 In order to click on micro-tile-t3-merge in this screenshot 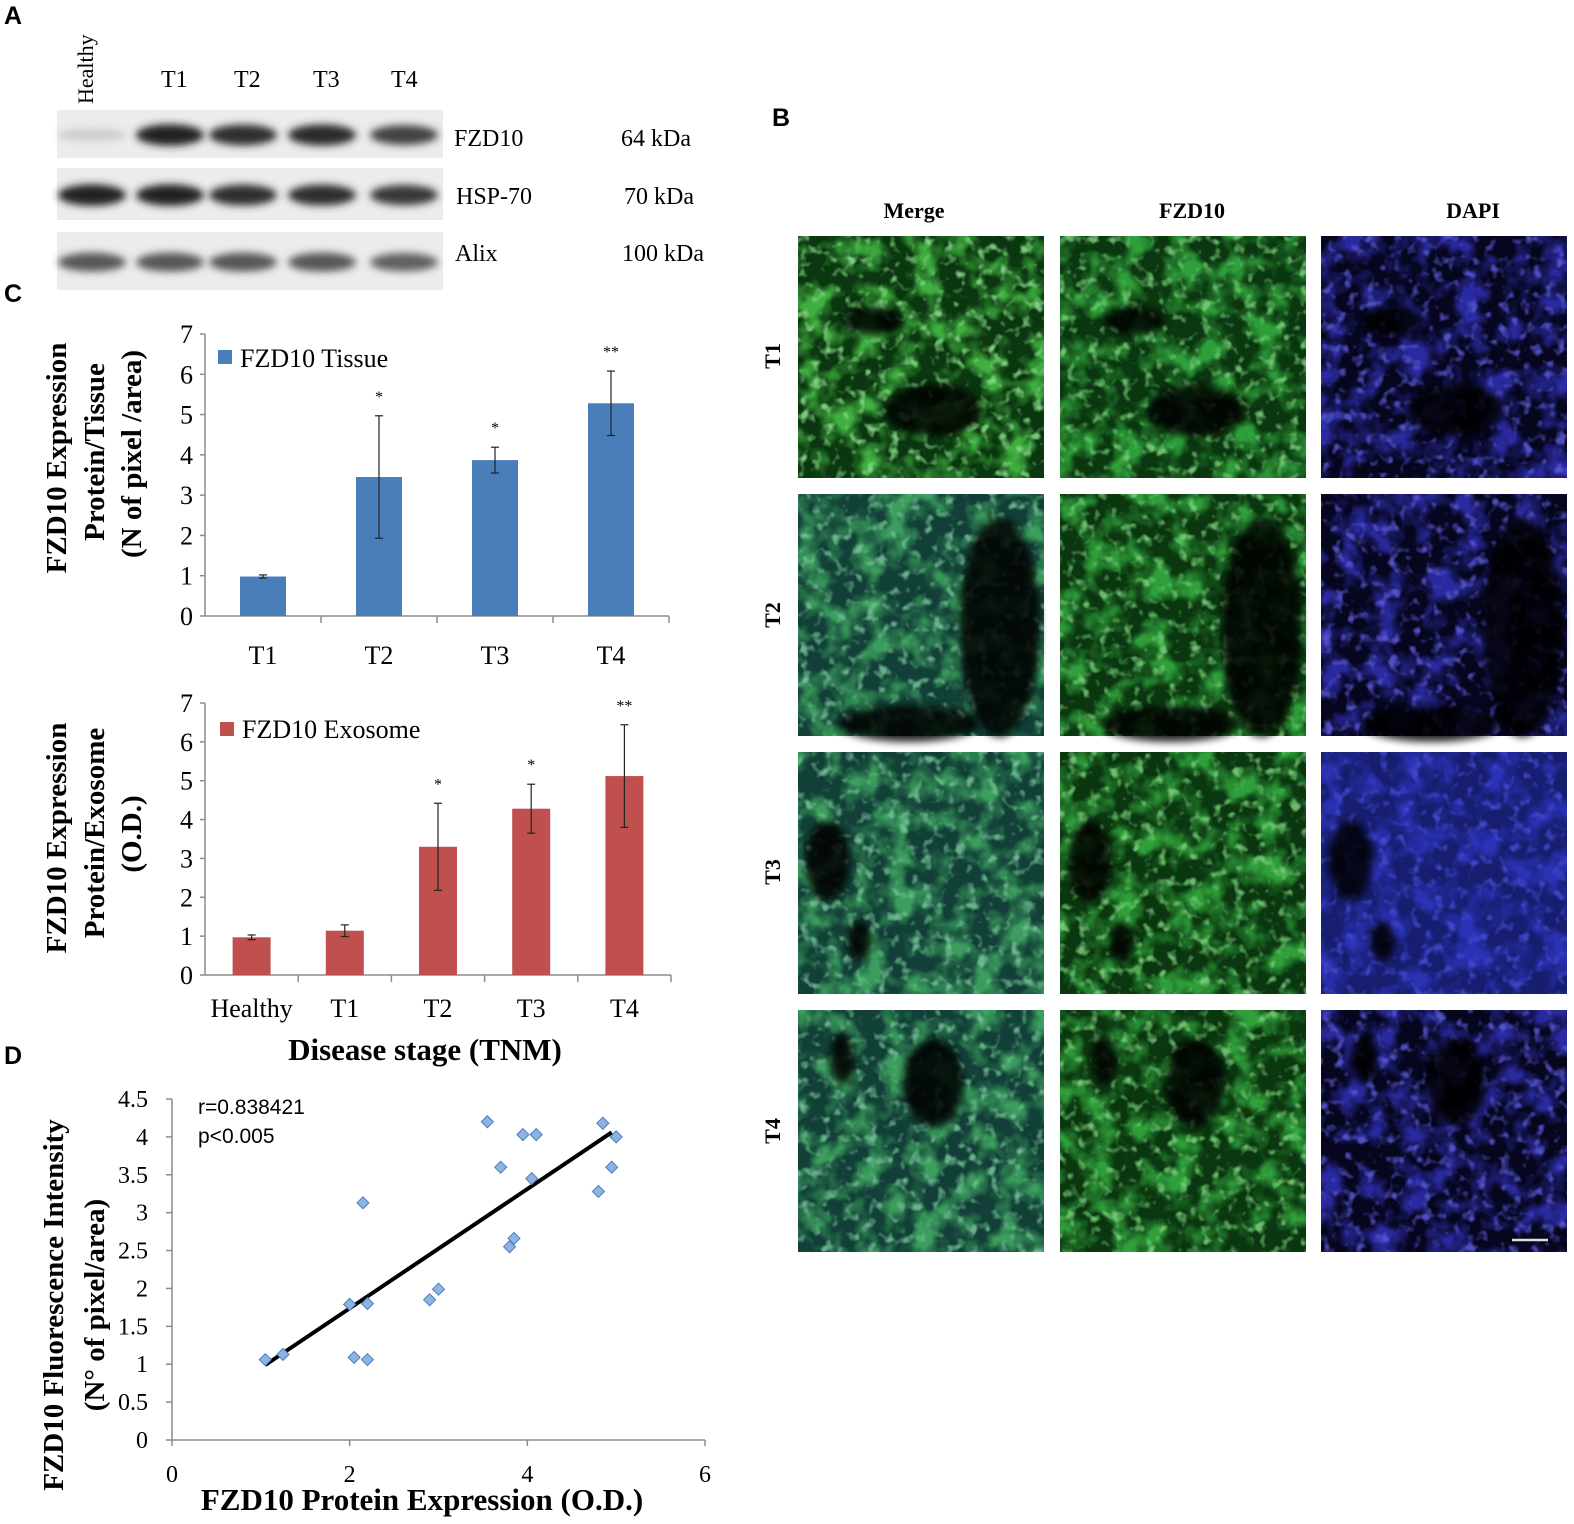, I will do `click(921, 873)`.